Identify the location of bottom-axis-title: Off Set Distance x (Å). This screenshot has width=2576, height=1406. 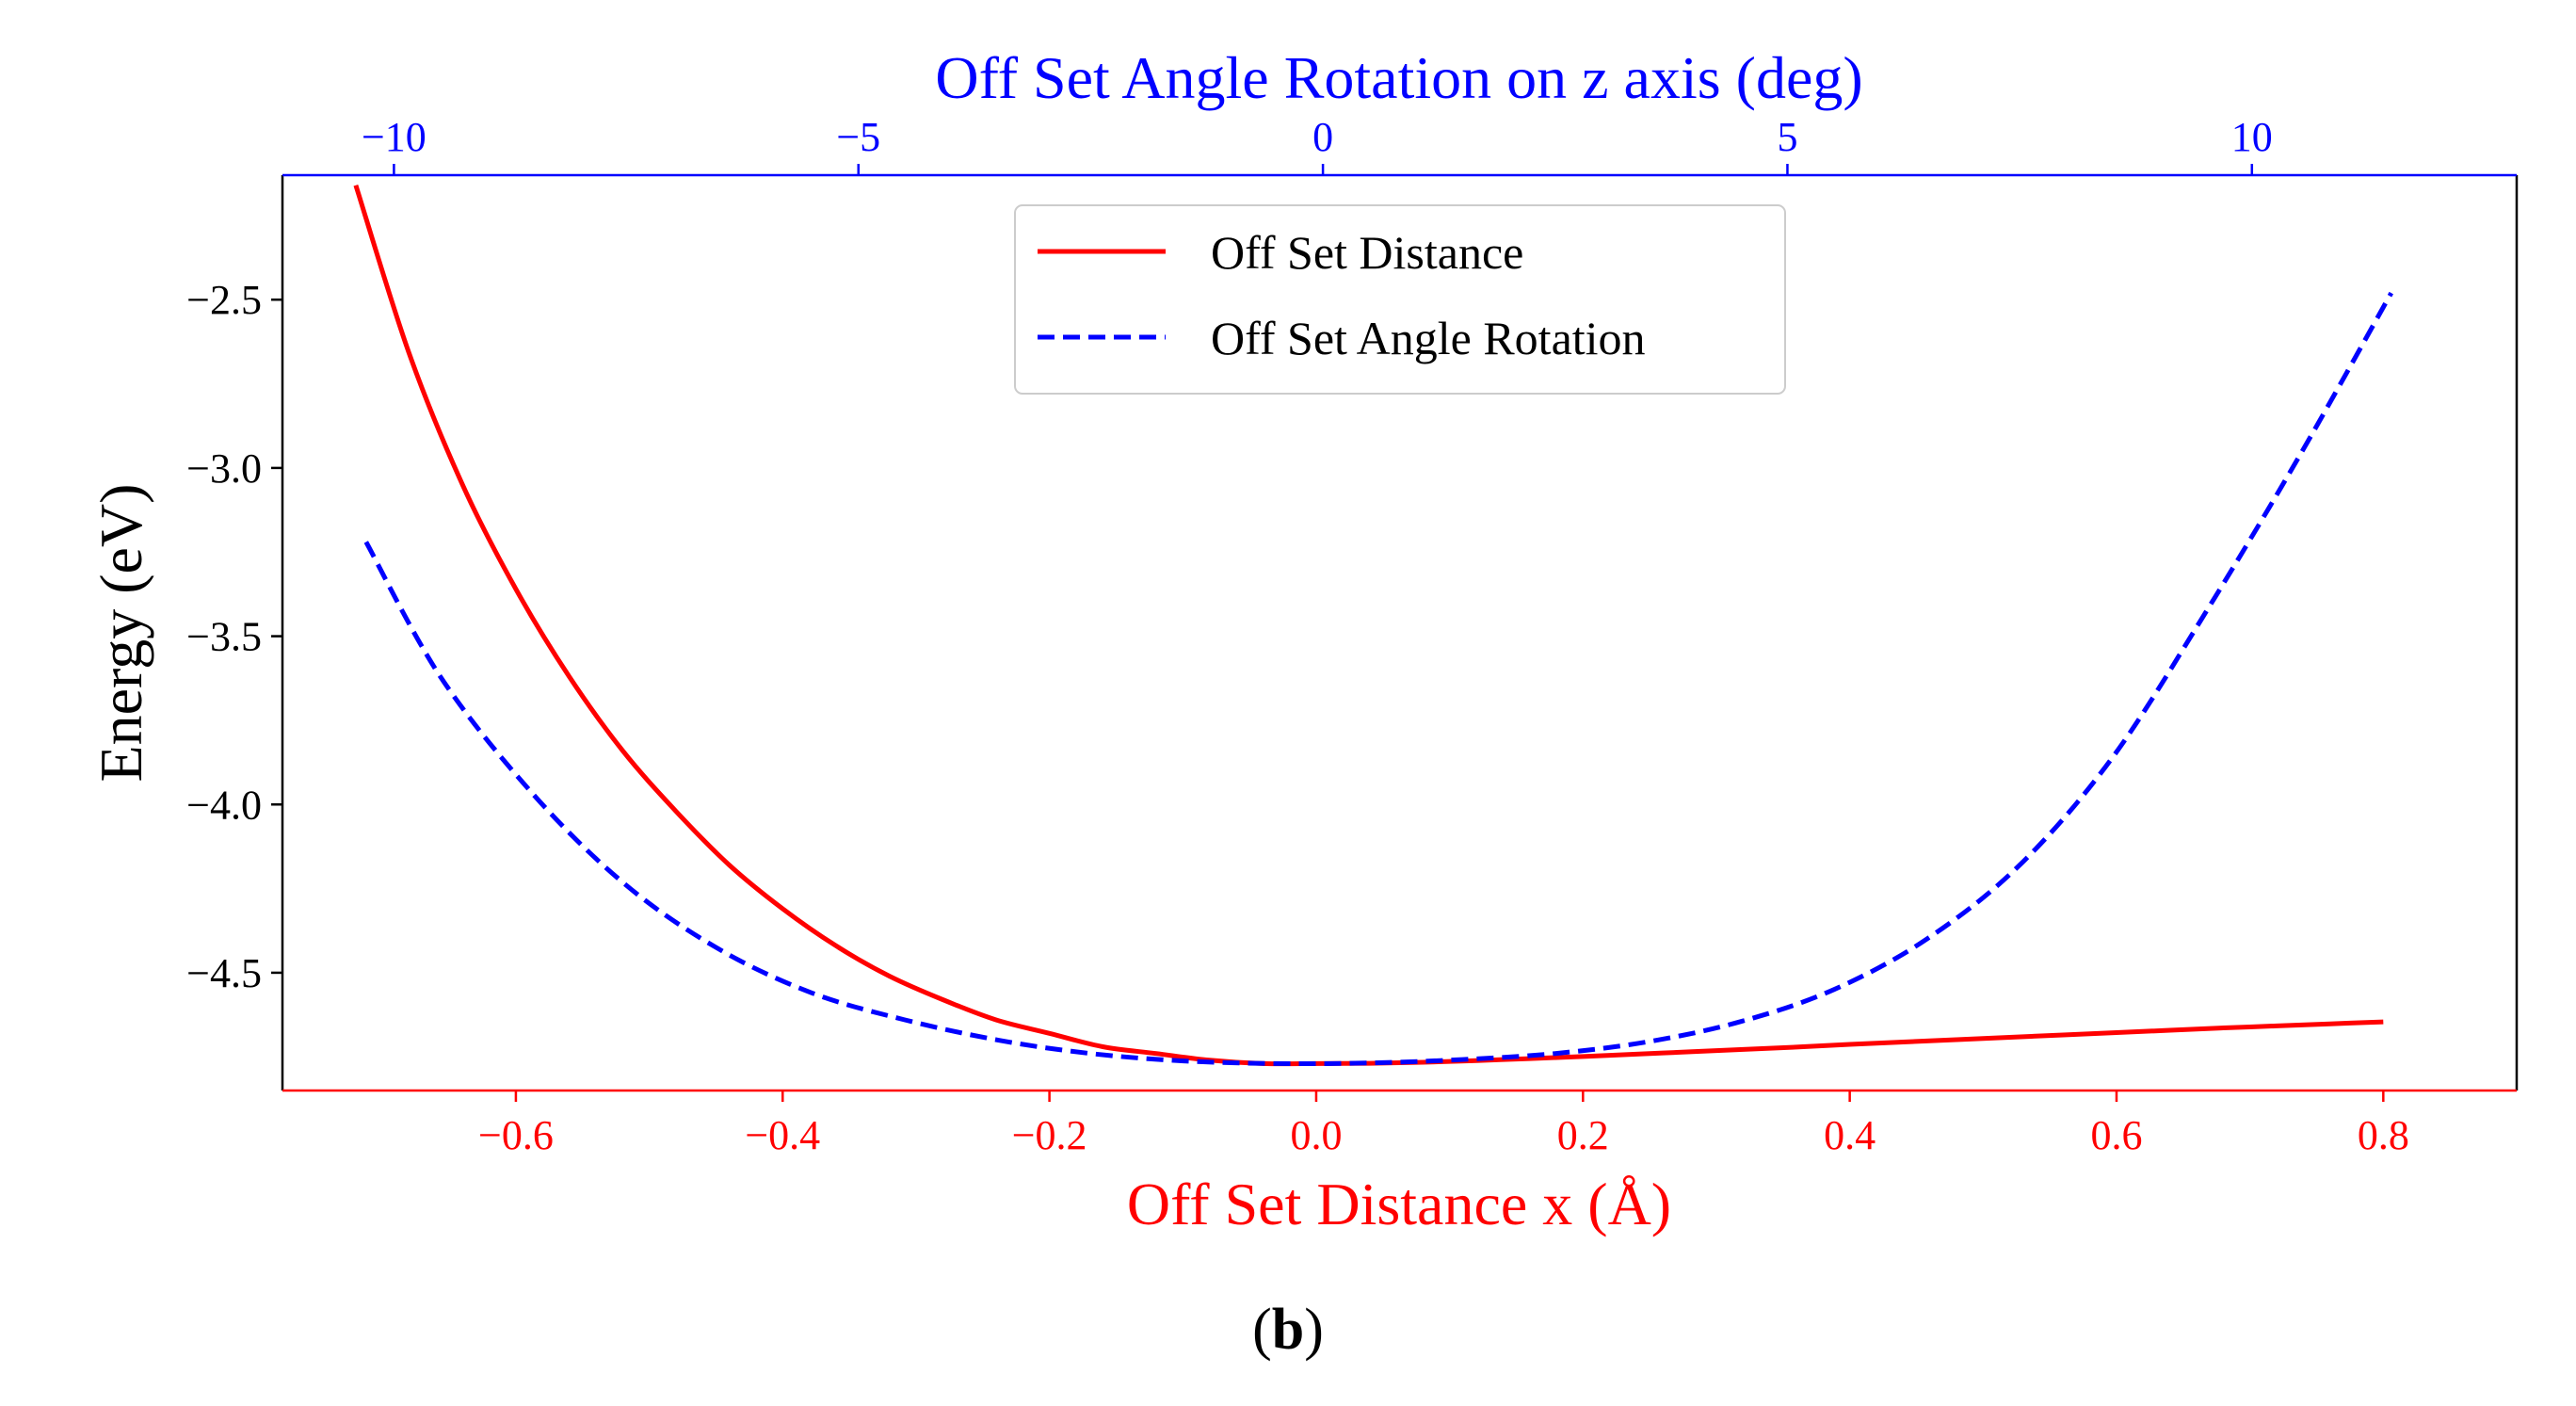
(1399, 1204).